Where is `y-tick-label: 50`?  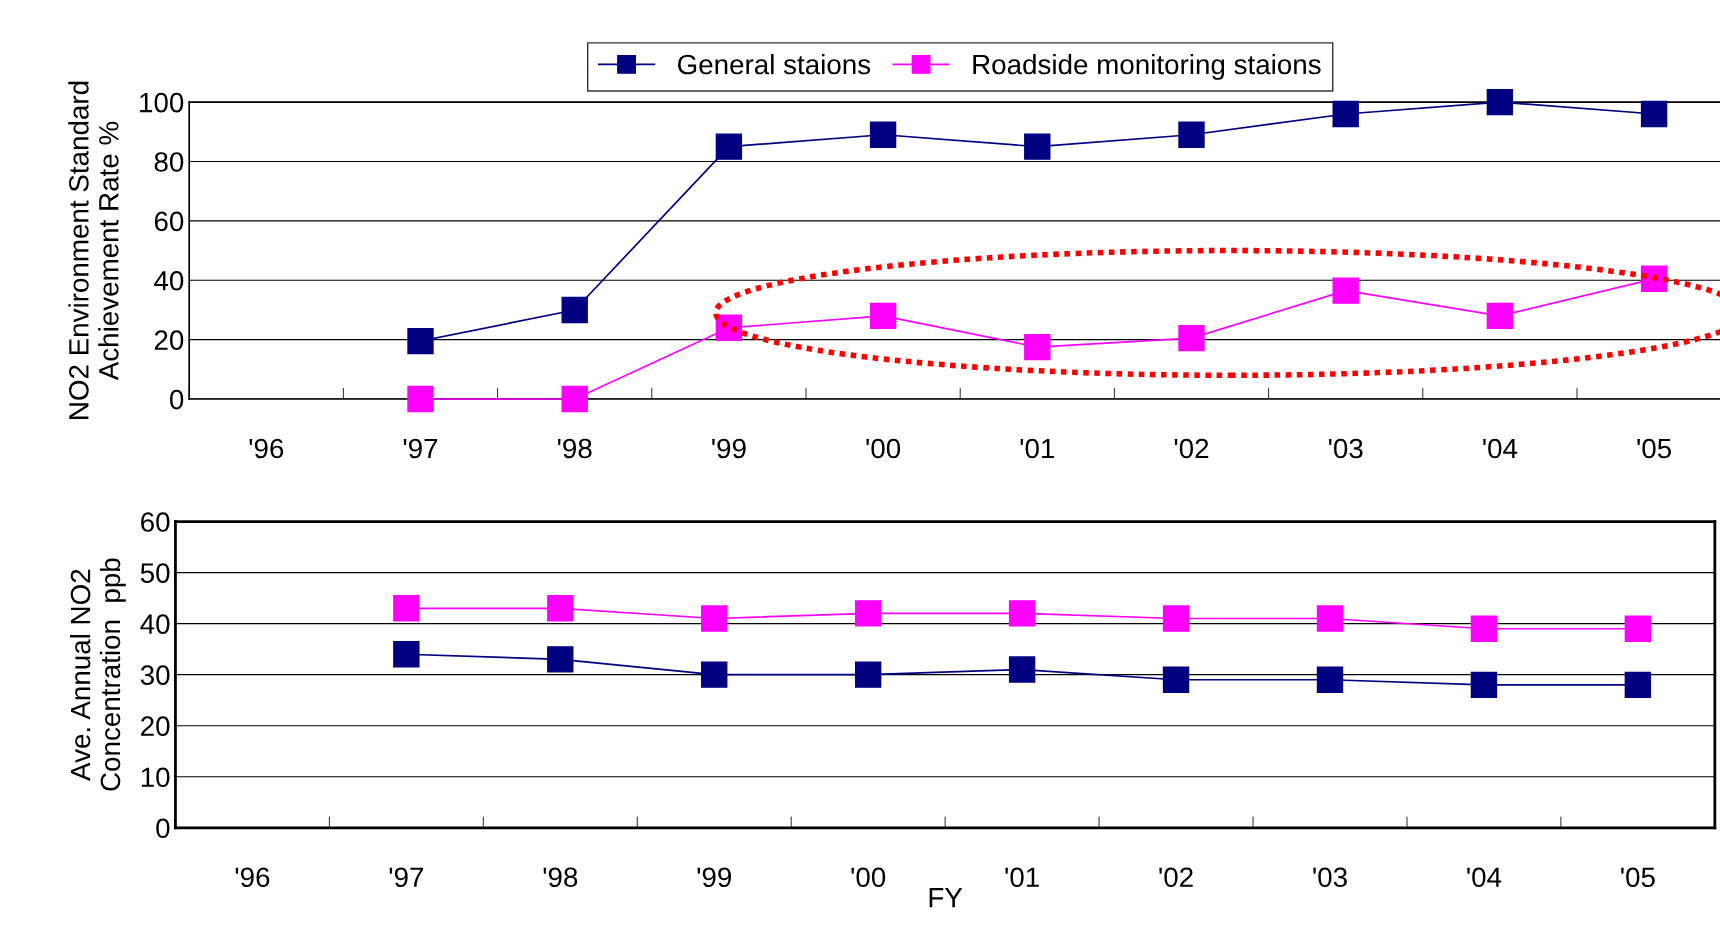 y-tick-label: 50 is located at coordinates (155, 573).